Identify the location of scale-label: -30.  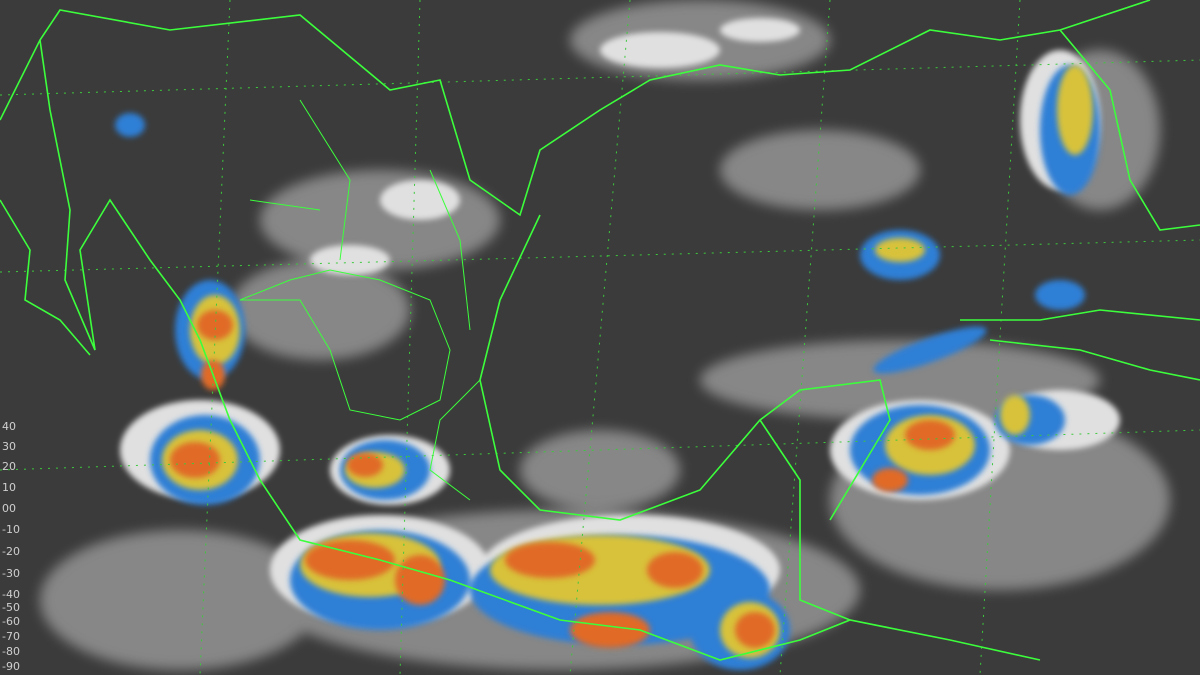
(11, 573).